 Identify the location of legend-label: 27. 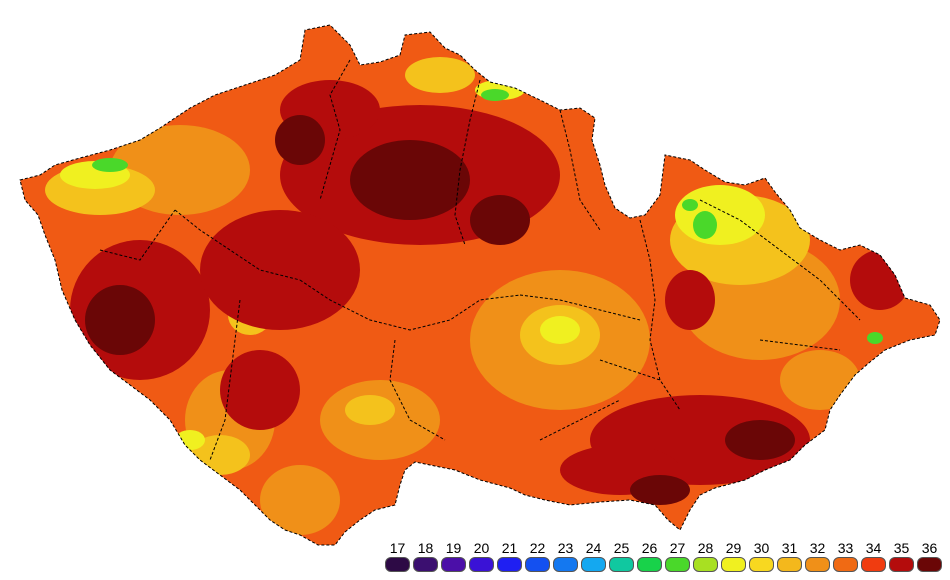
(677, 548).